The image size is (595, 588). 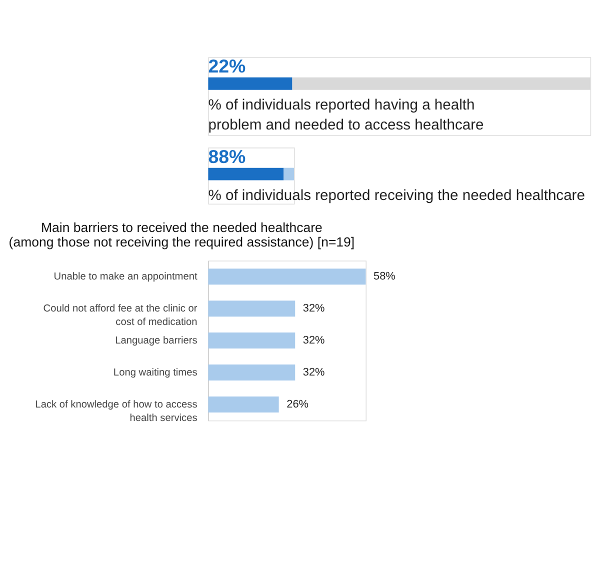 I want to click on y-tick-label: Unable to make an appointment, so click(x=126, y=277).